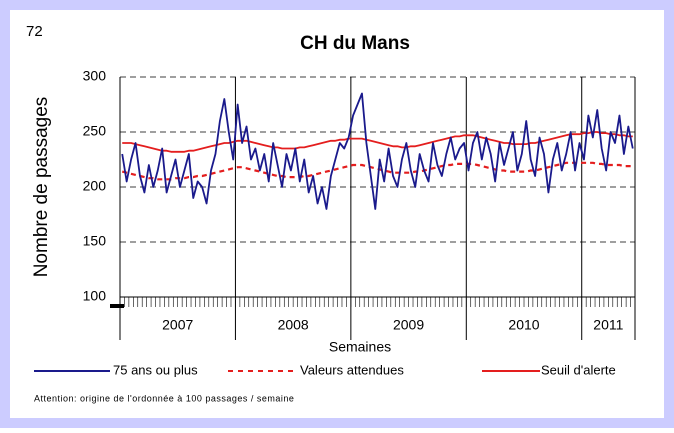 The height and width of the screenshot is (433, 674). What do you see at coordinates (95, 131) in the screenshot?
I see `y-tick-label: 250` at bounding box center [95, 131].